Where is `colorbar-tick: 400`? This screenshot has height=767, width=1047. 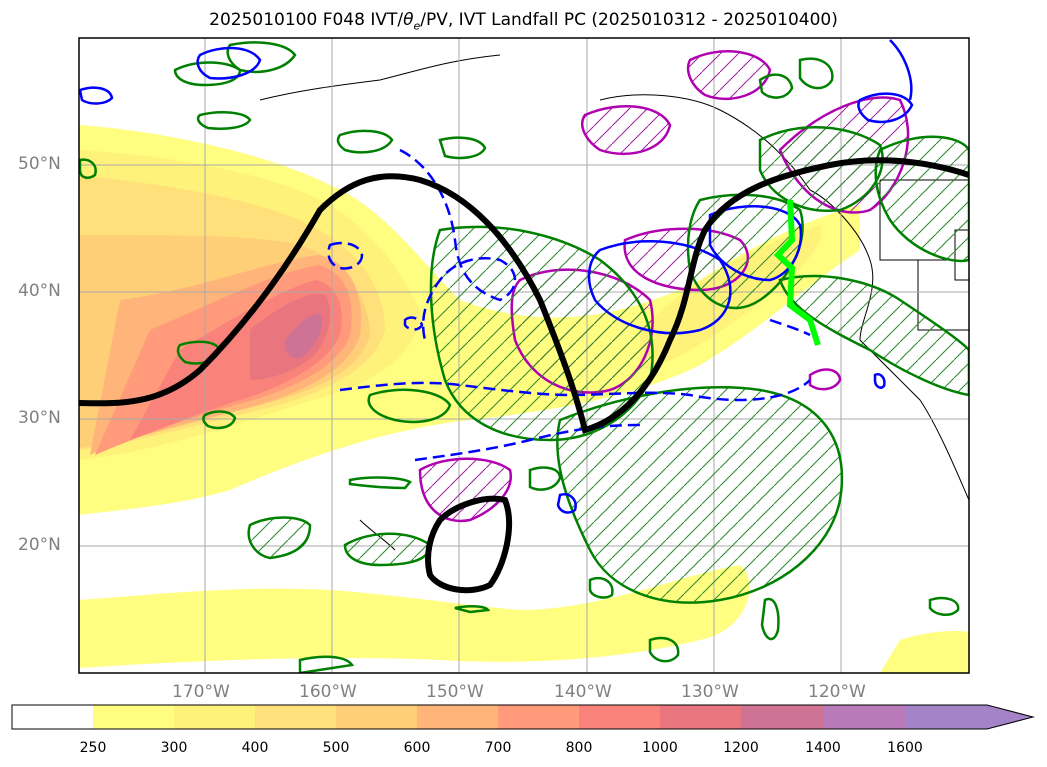 colorbar-tick: 400 is located at coordinates (255, 748).